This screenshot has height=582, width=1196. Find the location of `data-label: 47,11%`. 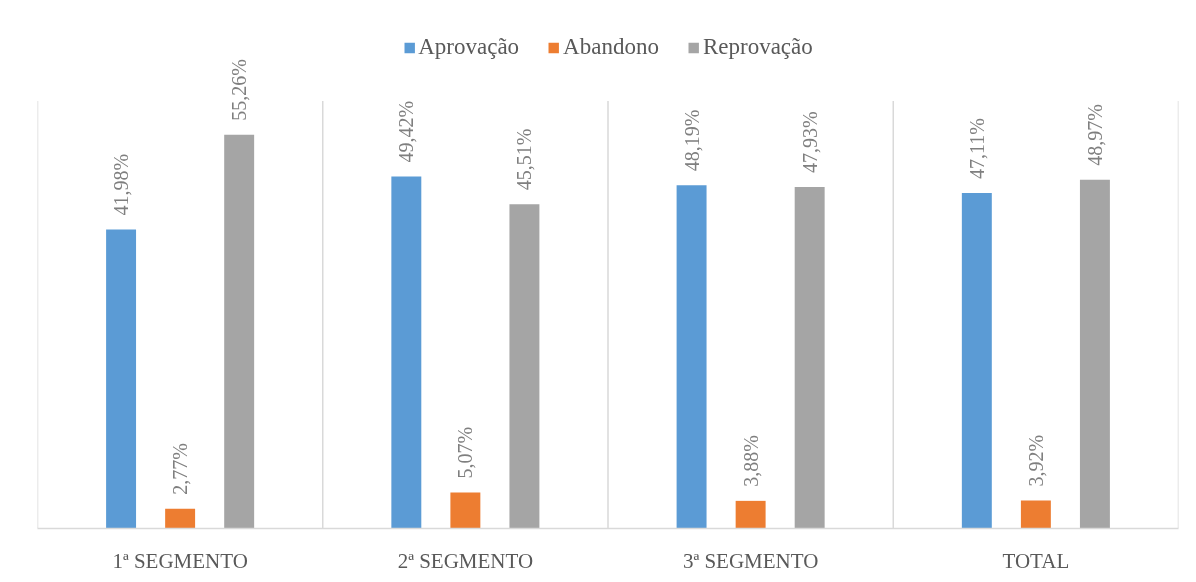

data-label: 47,11% is located at coordinates (976, 148).